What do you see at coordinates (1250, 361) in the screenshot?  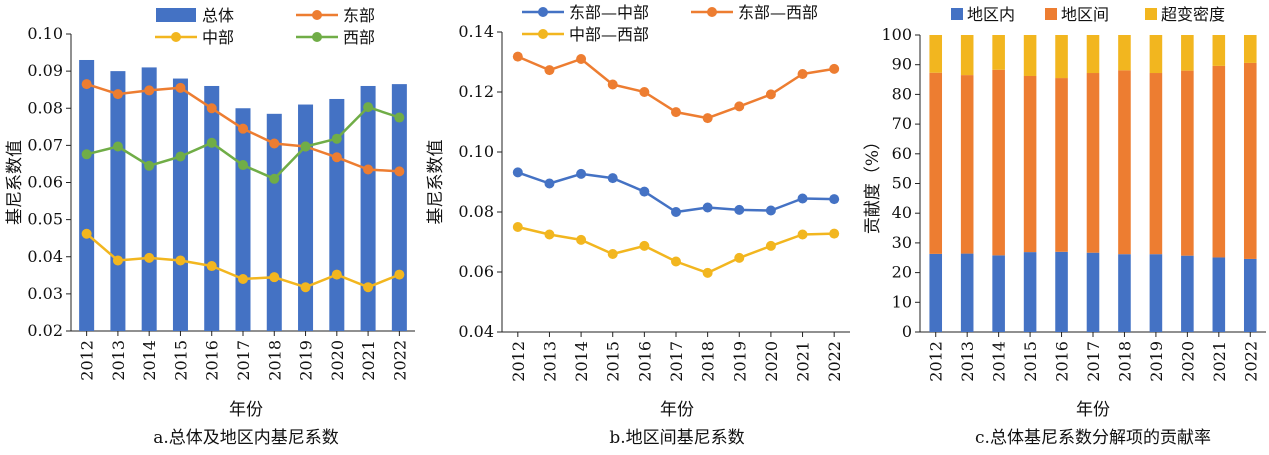 I see `x-tick-label: 2022` at bounding box center [1250, 361].